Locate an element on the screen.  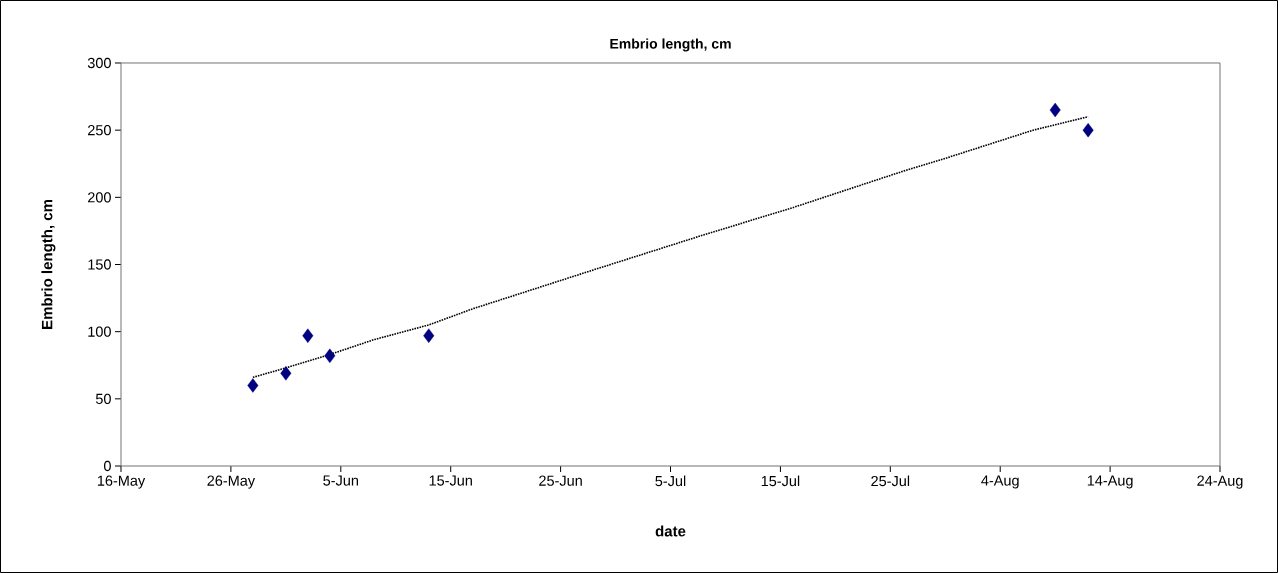
x-tick-label: 24-Aug is located at coordinates (1220, 482).